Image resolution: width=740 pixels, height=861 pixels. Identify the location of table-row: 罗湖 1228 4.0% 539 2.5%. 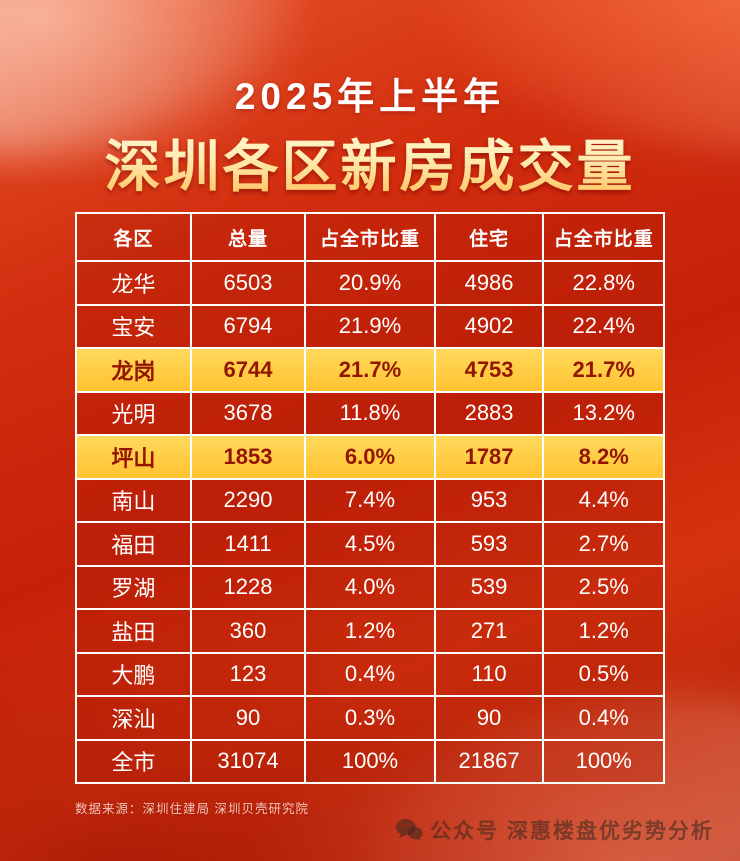
(370, 587).